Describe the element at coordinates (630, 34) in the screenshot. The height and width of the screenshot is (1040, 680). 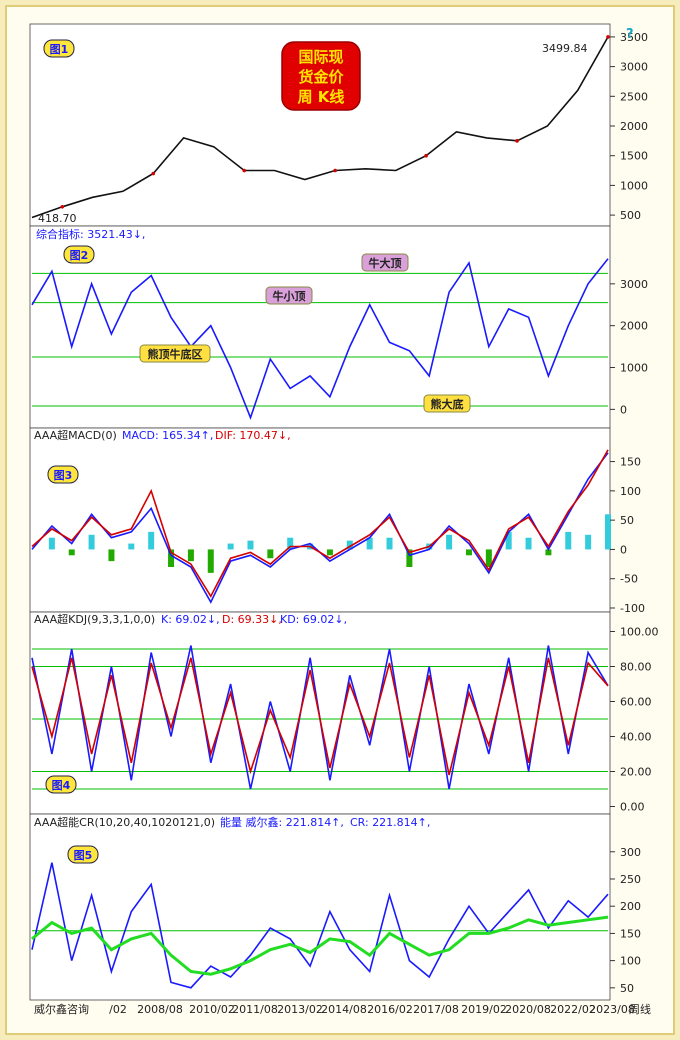
I see `question-mark: ?` at that location.